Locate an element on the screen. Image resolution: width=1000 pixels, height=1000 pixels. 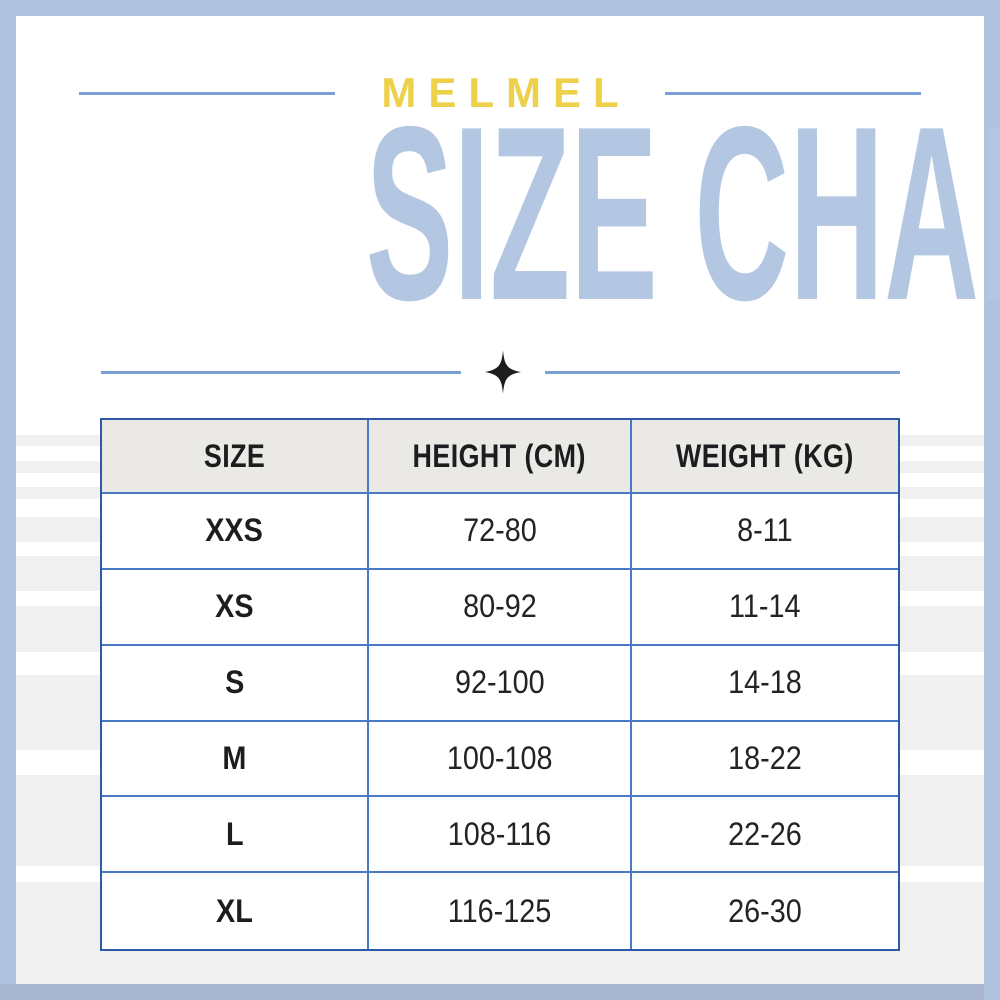
sparkle-star-icon is located at coordinates (502, 372).